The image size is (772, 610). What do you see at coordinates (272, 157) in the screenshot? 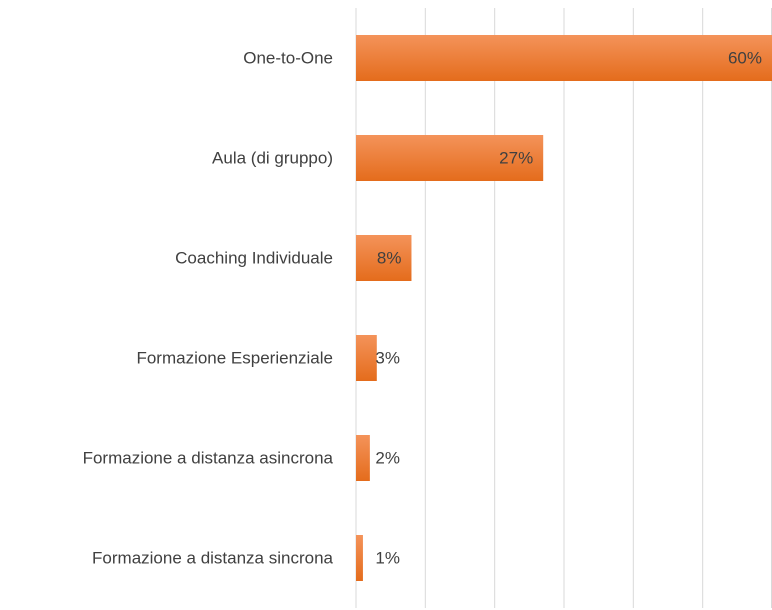
I see `y-tick-label: Aula (di gruppo)` at bounding box center [272, 157].